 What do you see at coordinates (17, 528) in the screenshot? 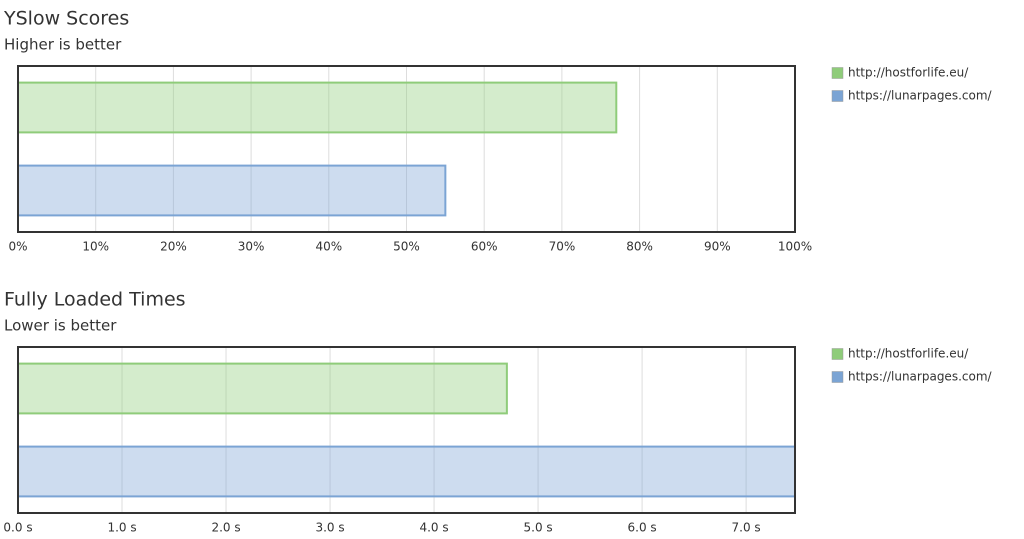
I see `x-tick-label: 0.0 s` at bounding box center [17, 528].